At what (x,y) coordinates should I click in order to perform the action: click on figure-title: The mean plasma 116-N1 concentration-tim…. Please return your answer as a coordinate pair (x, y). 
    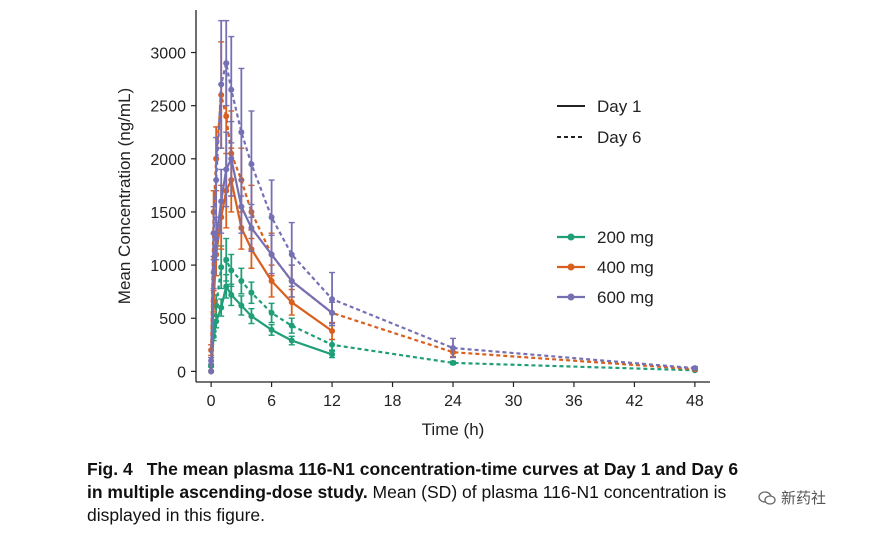
    Looking at the image, I should click on (413, 480).